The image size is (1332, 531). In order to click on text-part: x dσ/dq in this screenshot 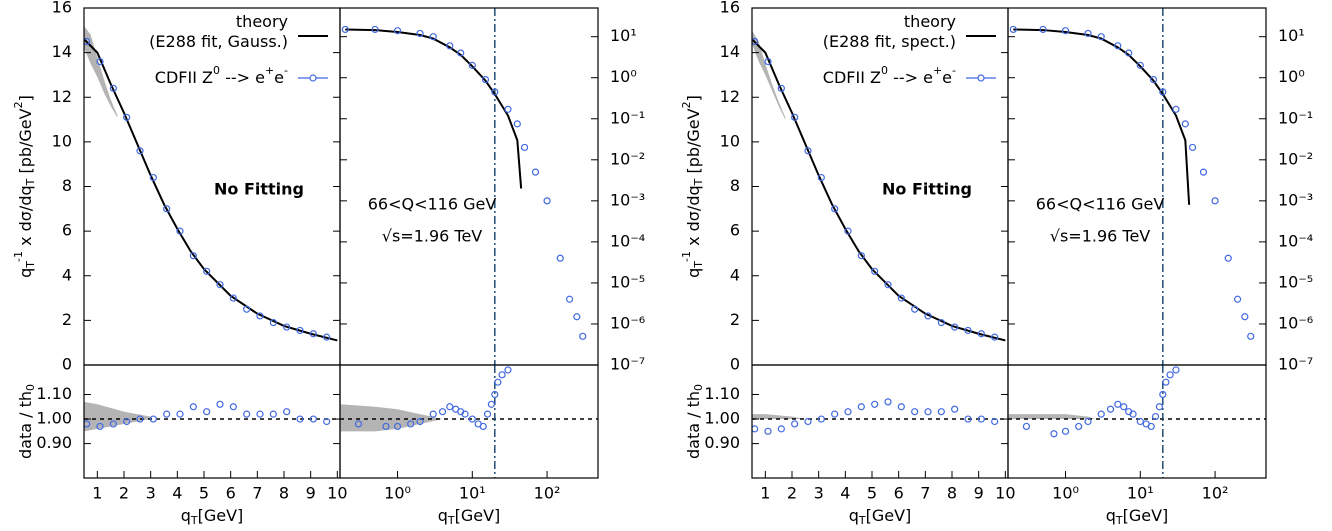, I will do `click(25, 218)`.